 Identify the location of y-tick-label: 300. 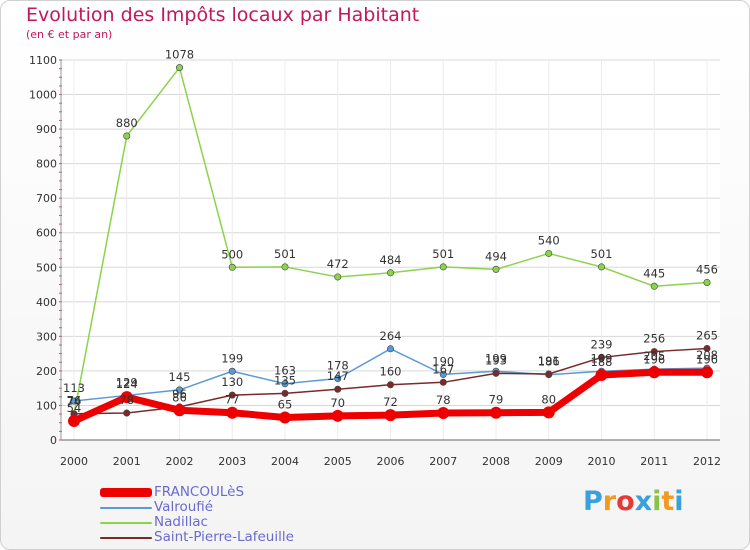
(46, 336).